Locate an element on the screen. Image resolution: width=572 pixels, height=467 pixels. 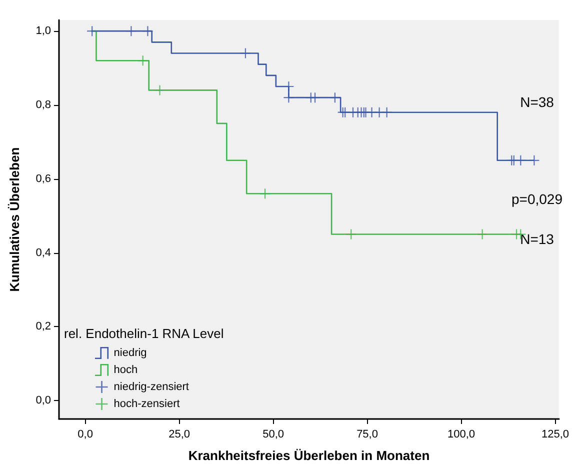
y-tick-label: 0,0 is located at coordinates (43, 400).